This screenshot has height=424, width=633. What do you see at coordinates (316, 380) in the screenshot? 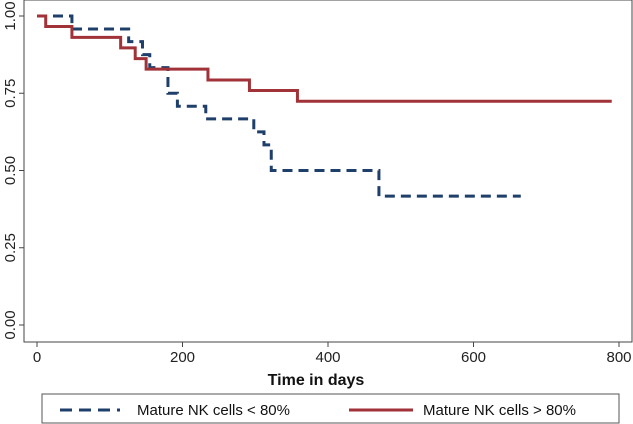
I see `x-axis-title: Time in days` at bounding box center [316, 380].